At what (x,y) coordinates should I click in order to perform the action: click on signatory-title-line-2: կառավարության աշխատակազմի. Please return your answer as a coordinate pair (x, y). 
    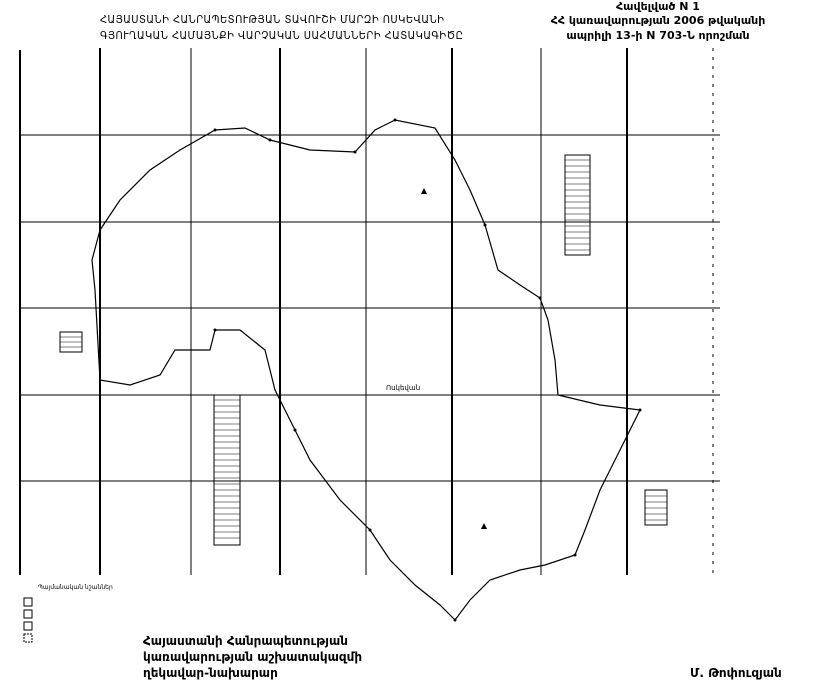
    Looking at the image, I should click on (253, 657).